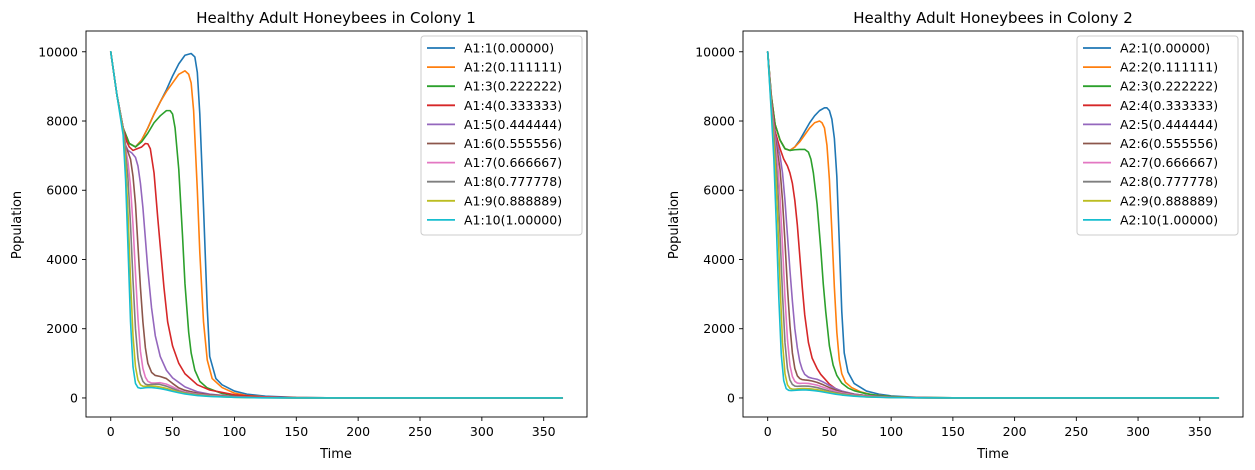 The image size is (1255, 470). Describe the element at coordinates (1169, 162) in the screenshot. I see `legend-entry: A2:7(0.666667)` at that location.